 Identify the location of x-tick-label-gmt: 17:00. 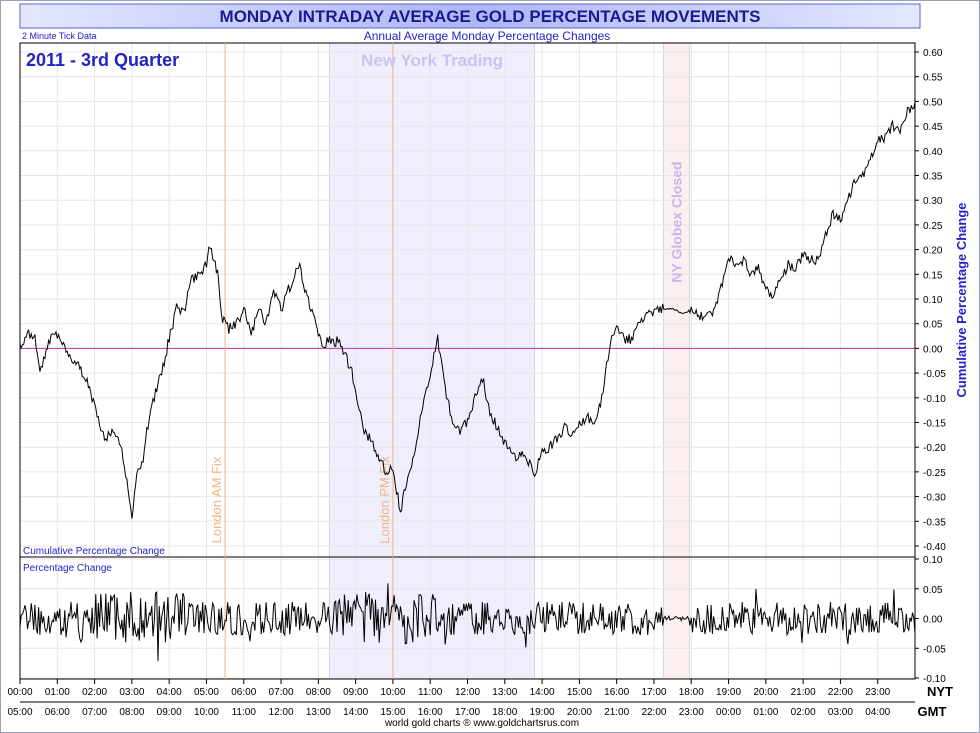
(467, 712).